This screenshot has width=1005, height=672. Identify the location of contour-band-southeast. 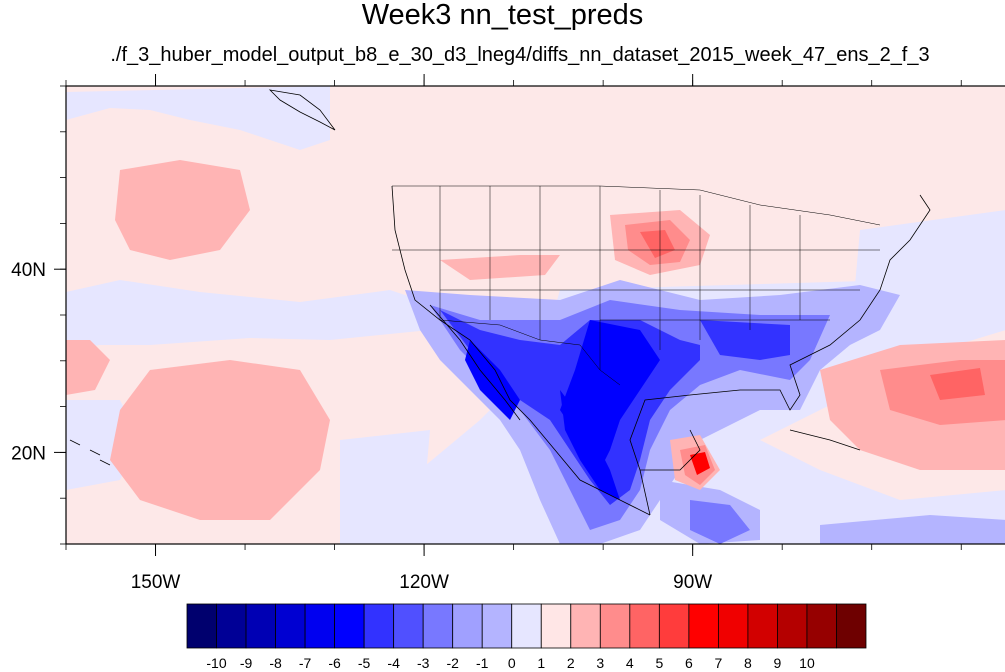
(745, 340).